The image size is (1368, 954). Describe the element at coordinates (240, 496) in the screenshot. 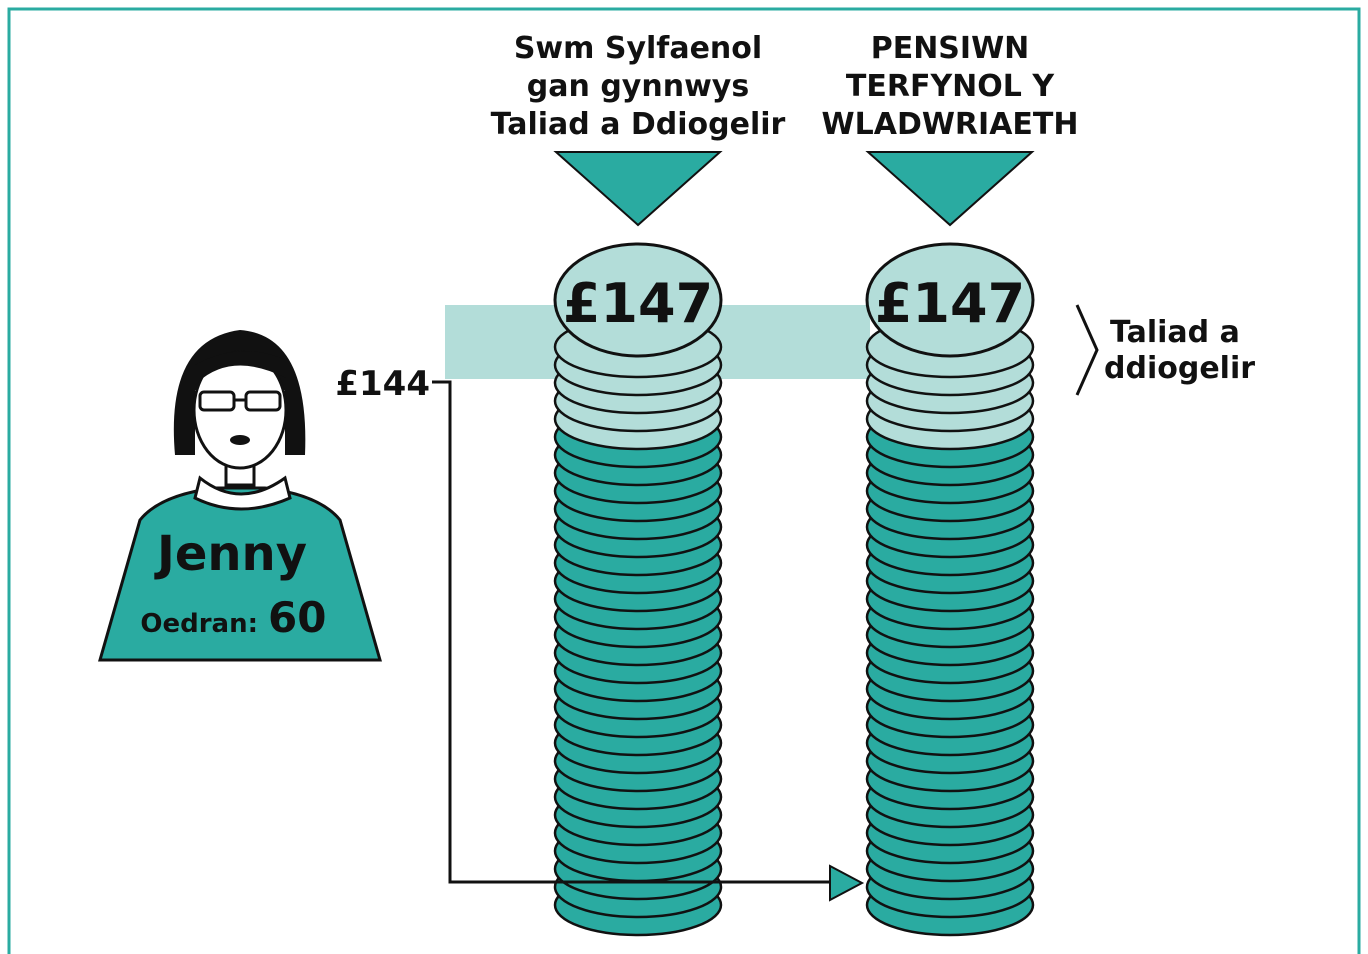

I see `person-illustration` at that location.